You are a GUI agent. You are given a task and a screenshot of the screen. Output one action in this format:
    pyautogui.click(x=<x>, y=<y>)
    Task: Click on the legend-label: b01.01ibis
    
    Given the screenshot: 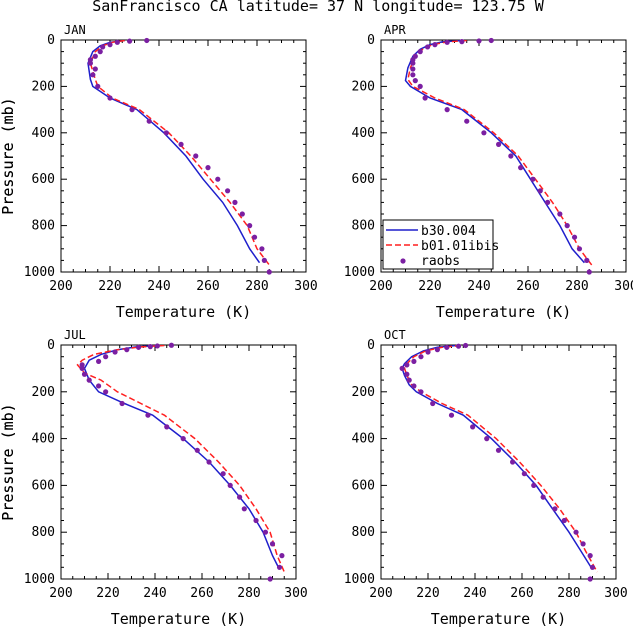 What is the action you would take?
    pyautogui.click(x=460, y=246)
    